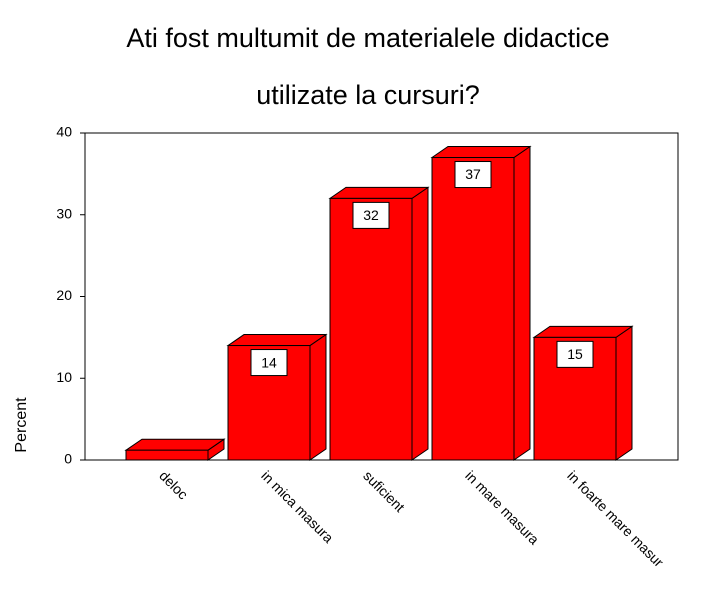 This screenshot has height=597, width=707. I want to click on x-tick-label: in mare masura, so click(502, 507).